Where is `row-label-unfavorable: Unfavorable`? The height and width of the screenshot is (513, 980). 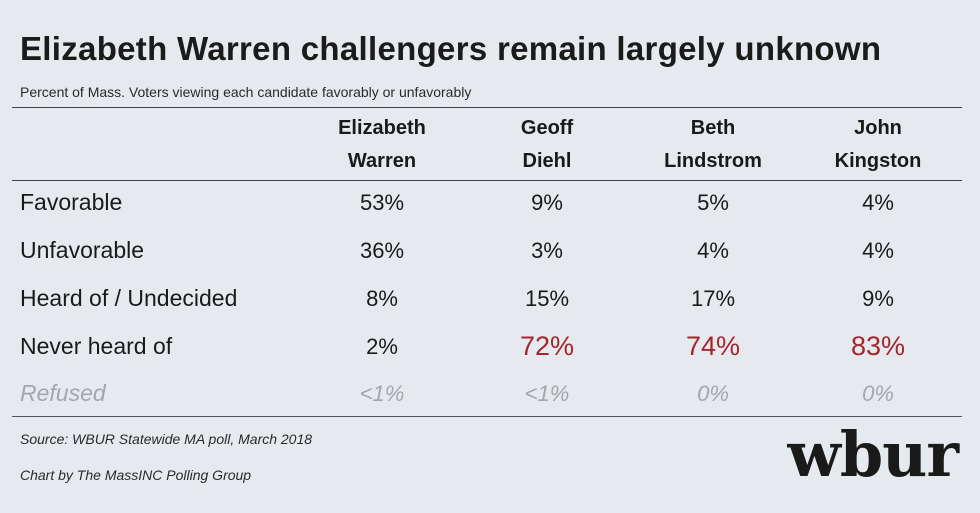 row-label-unfavorable: Unfavorable is located at coordinates (82, 250).